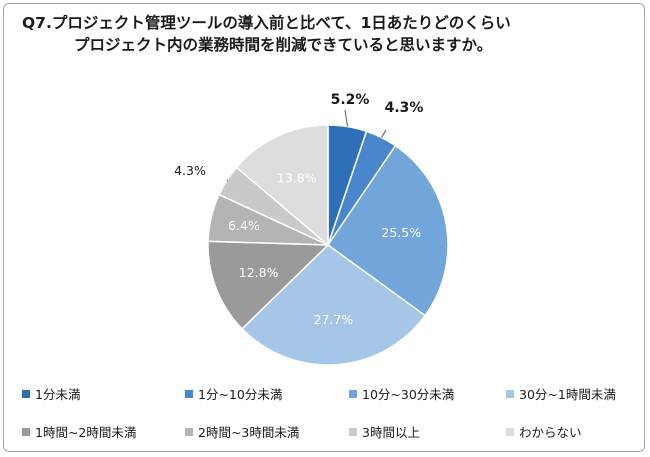 The height and width of the screenshot is (457, 650). I want to click on legend-label: 1分未満, so click(58, 394).